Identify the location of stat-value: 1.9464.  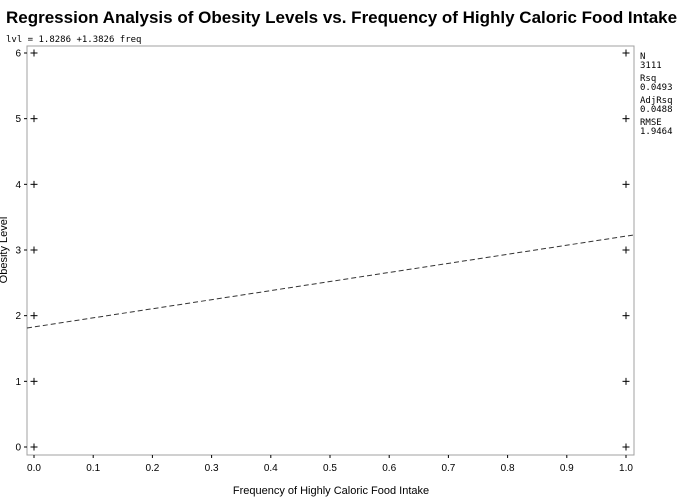
(656, 132).